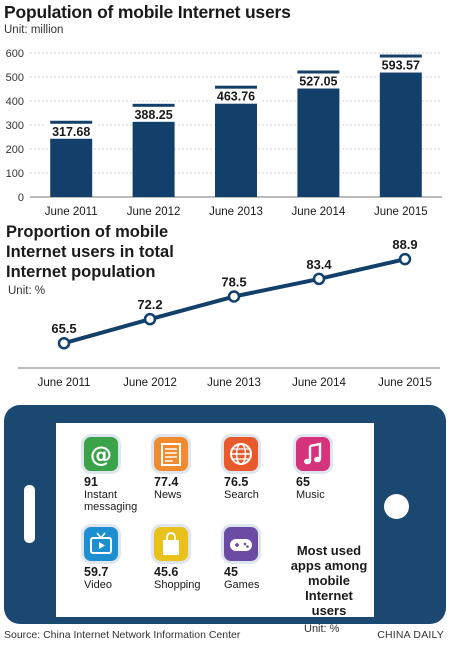 The width and height of the screenshot is (450, 646). What do you see at coordinates (101, 495) in the screenshot?
I see `app-label: Instant` at bounding box center [101, 495].